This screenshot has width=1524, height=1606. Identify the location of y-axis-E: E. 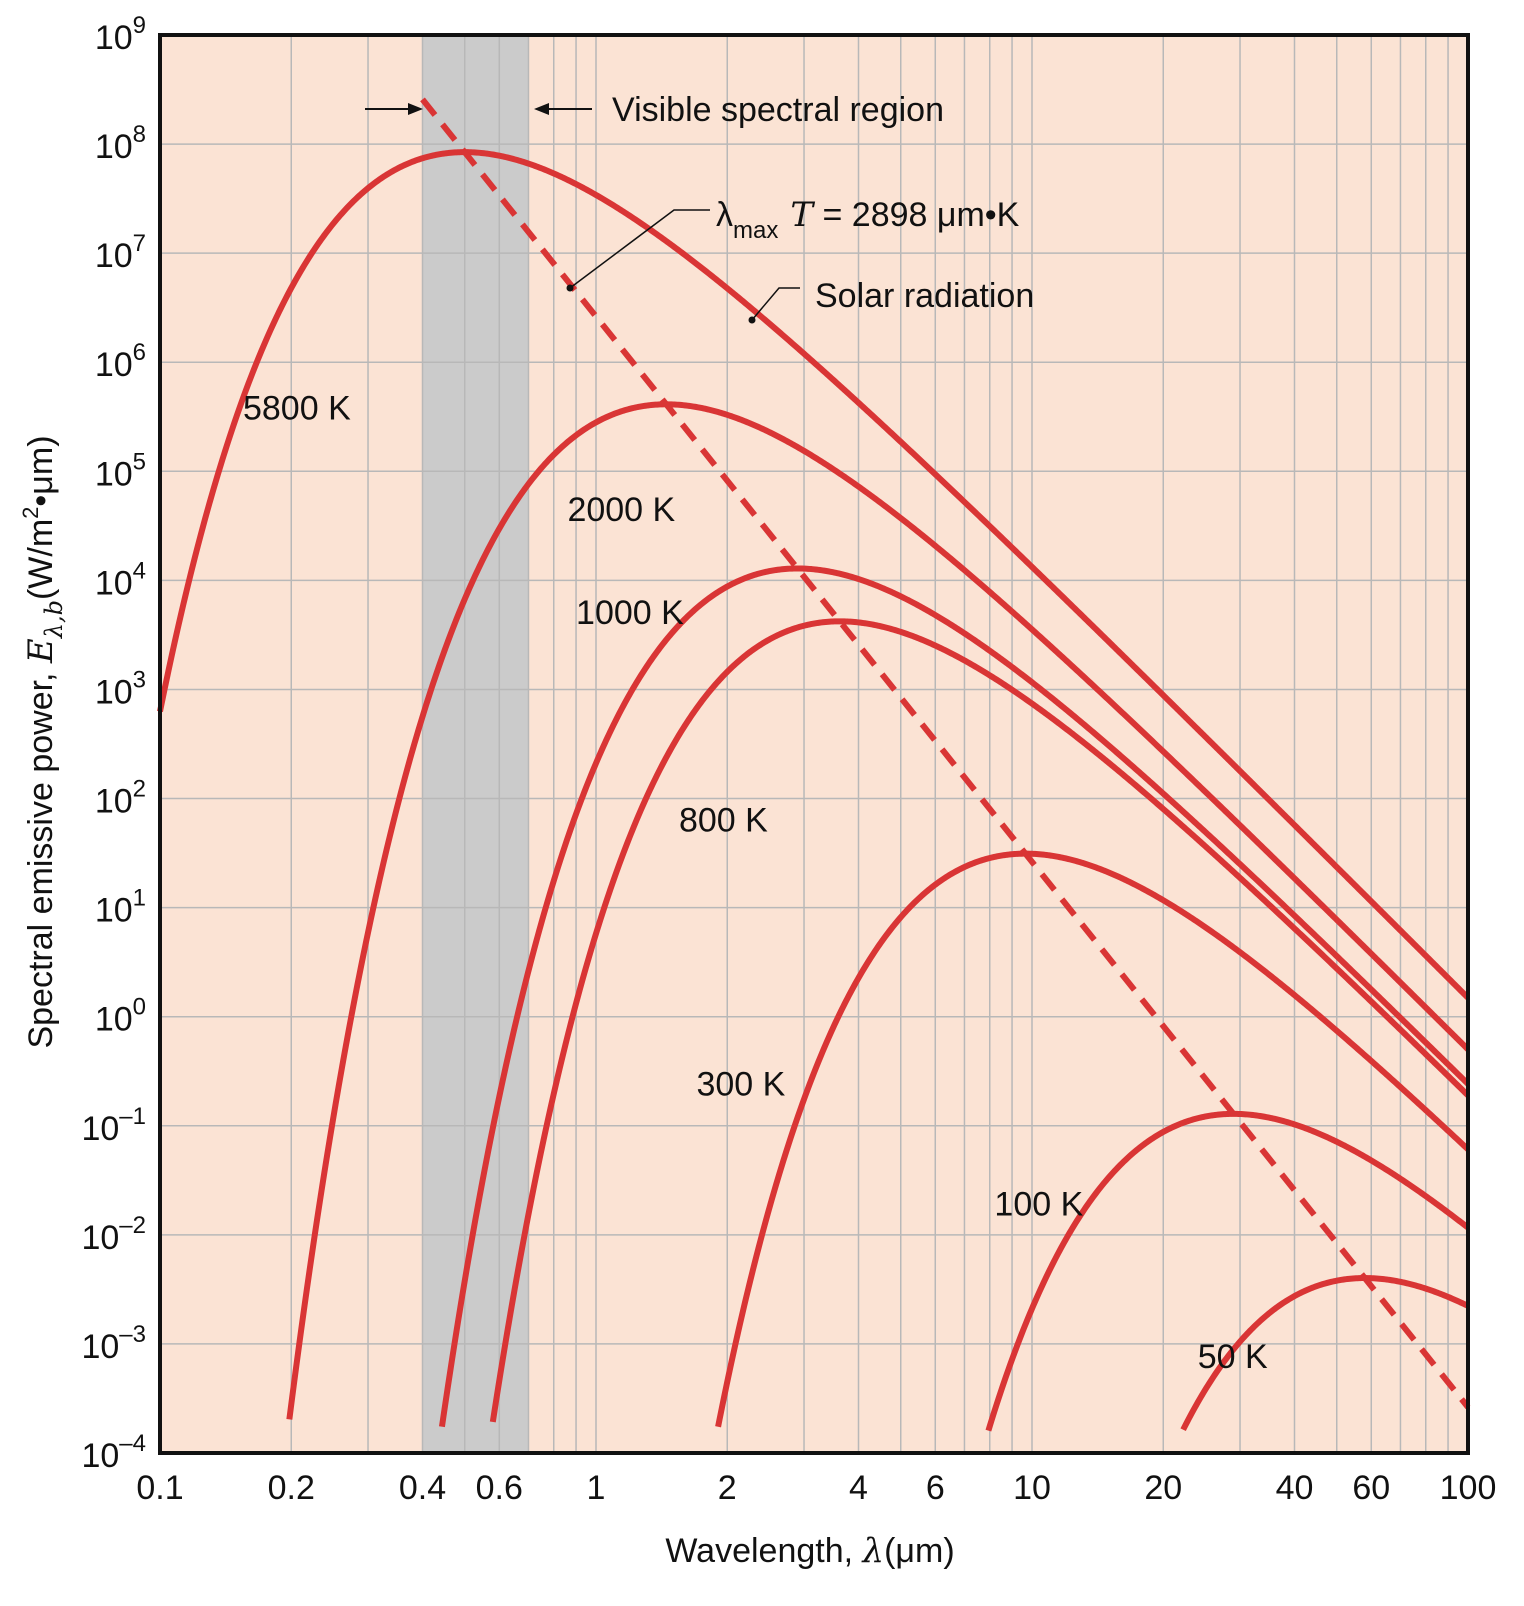
(41, 651).